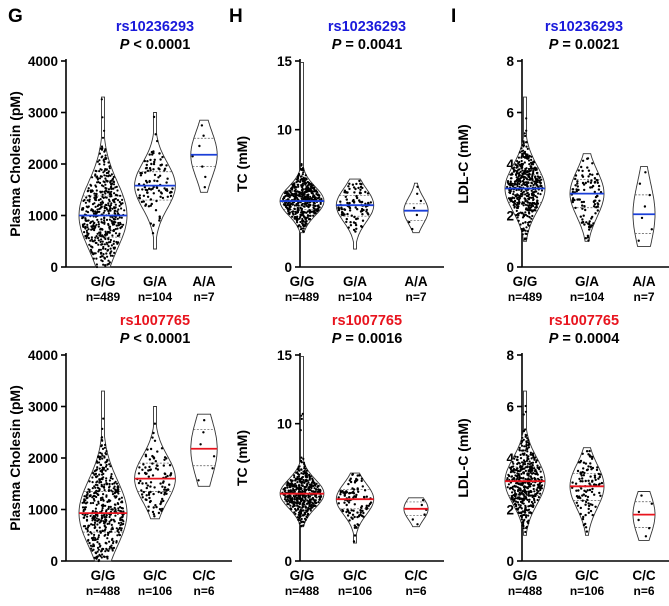 The image size is (669, 606). What do you see at coordinates (371, 45) in the screenshot?
I see `p-value-text: = 0.0041` at bounding box center [371, 45].